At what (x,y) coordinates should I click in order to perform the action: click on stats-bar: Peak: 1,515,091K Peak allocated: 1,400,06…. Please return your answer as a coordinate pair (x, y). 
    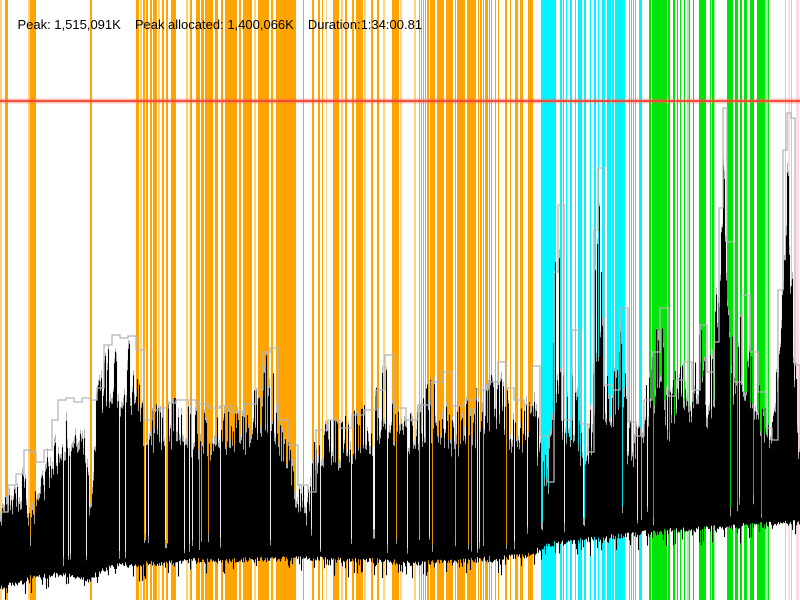
    Looking at the image, I should click on (219, 24).